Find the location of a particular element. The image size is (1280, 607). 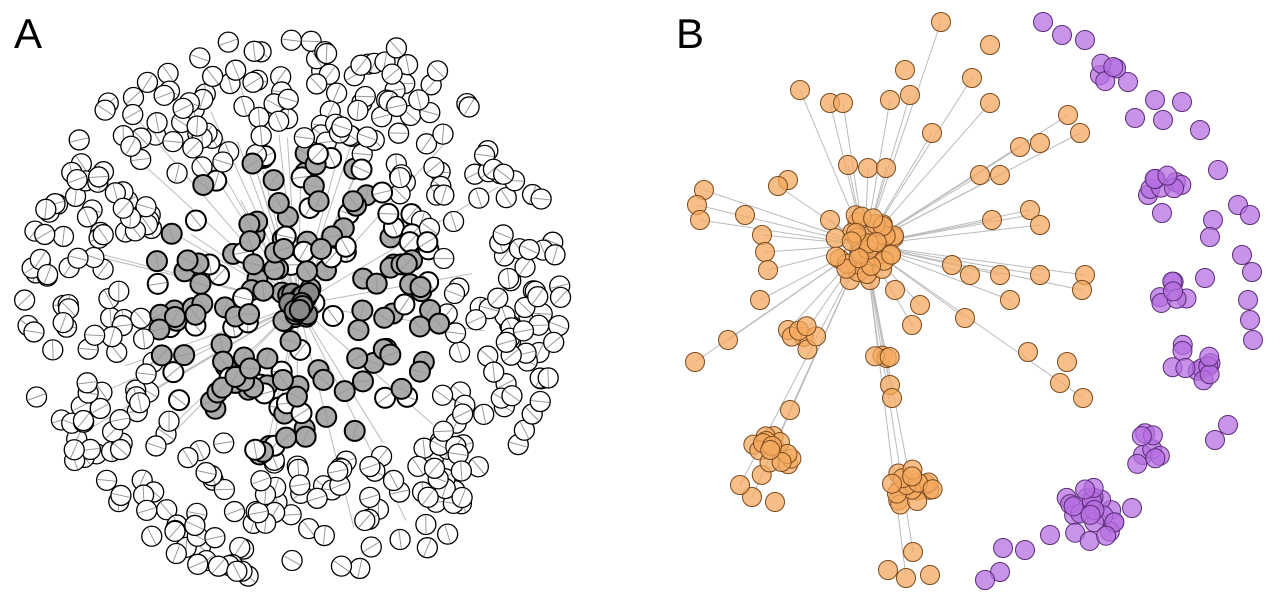

panel-label: B is located at coordinates (690, 33).